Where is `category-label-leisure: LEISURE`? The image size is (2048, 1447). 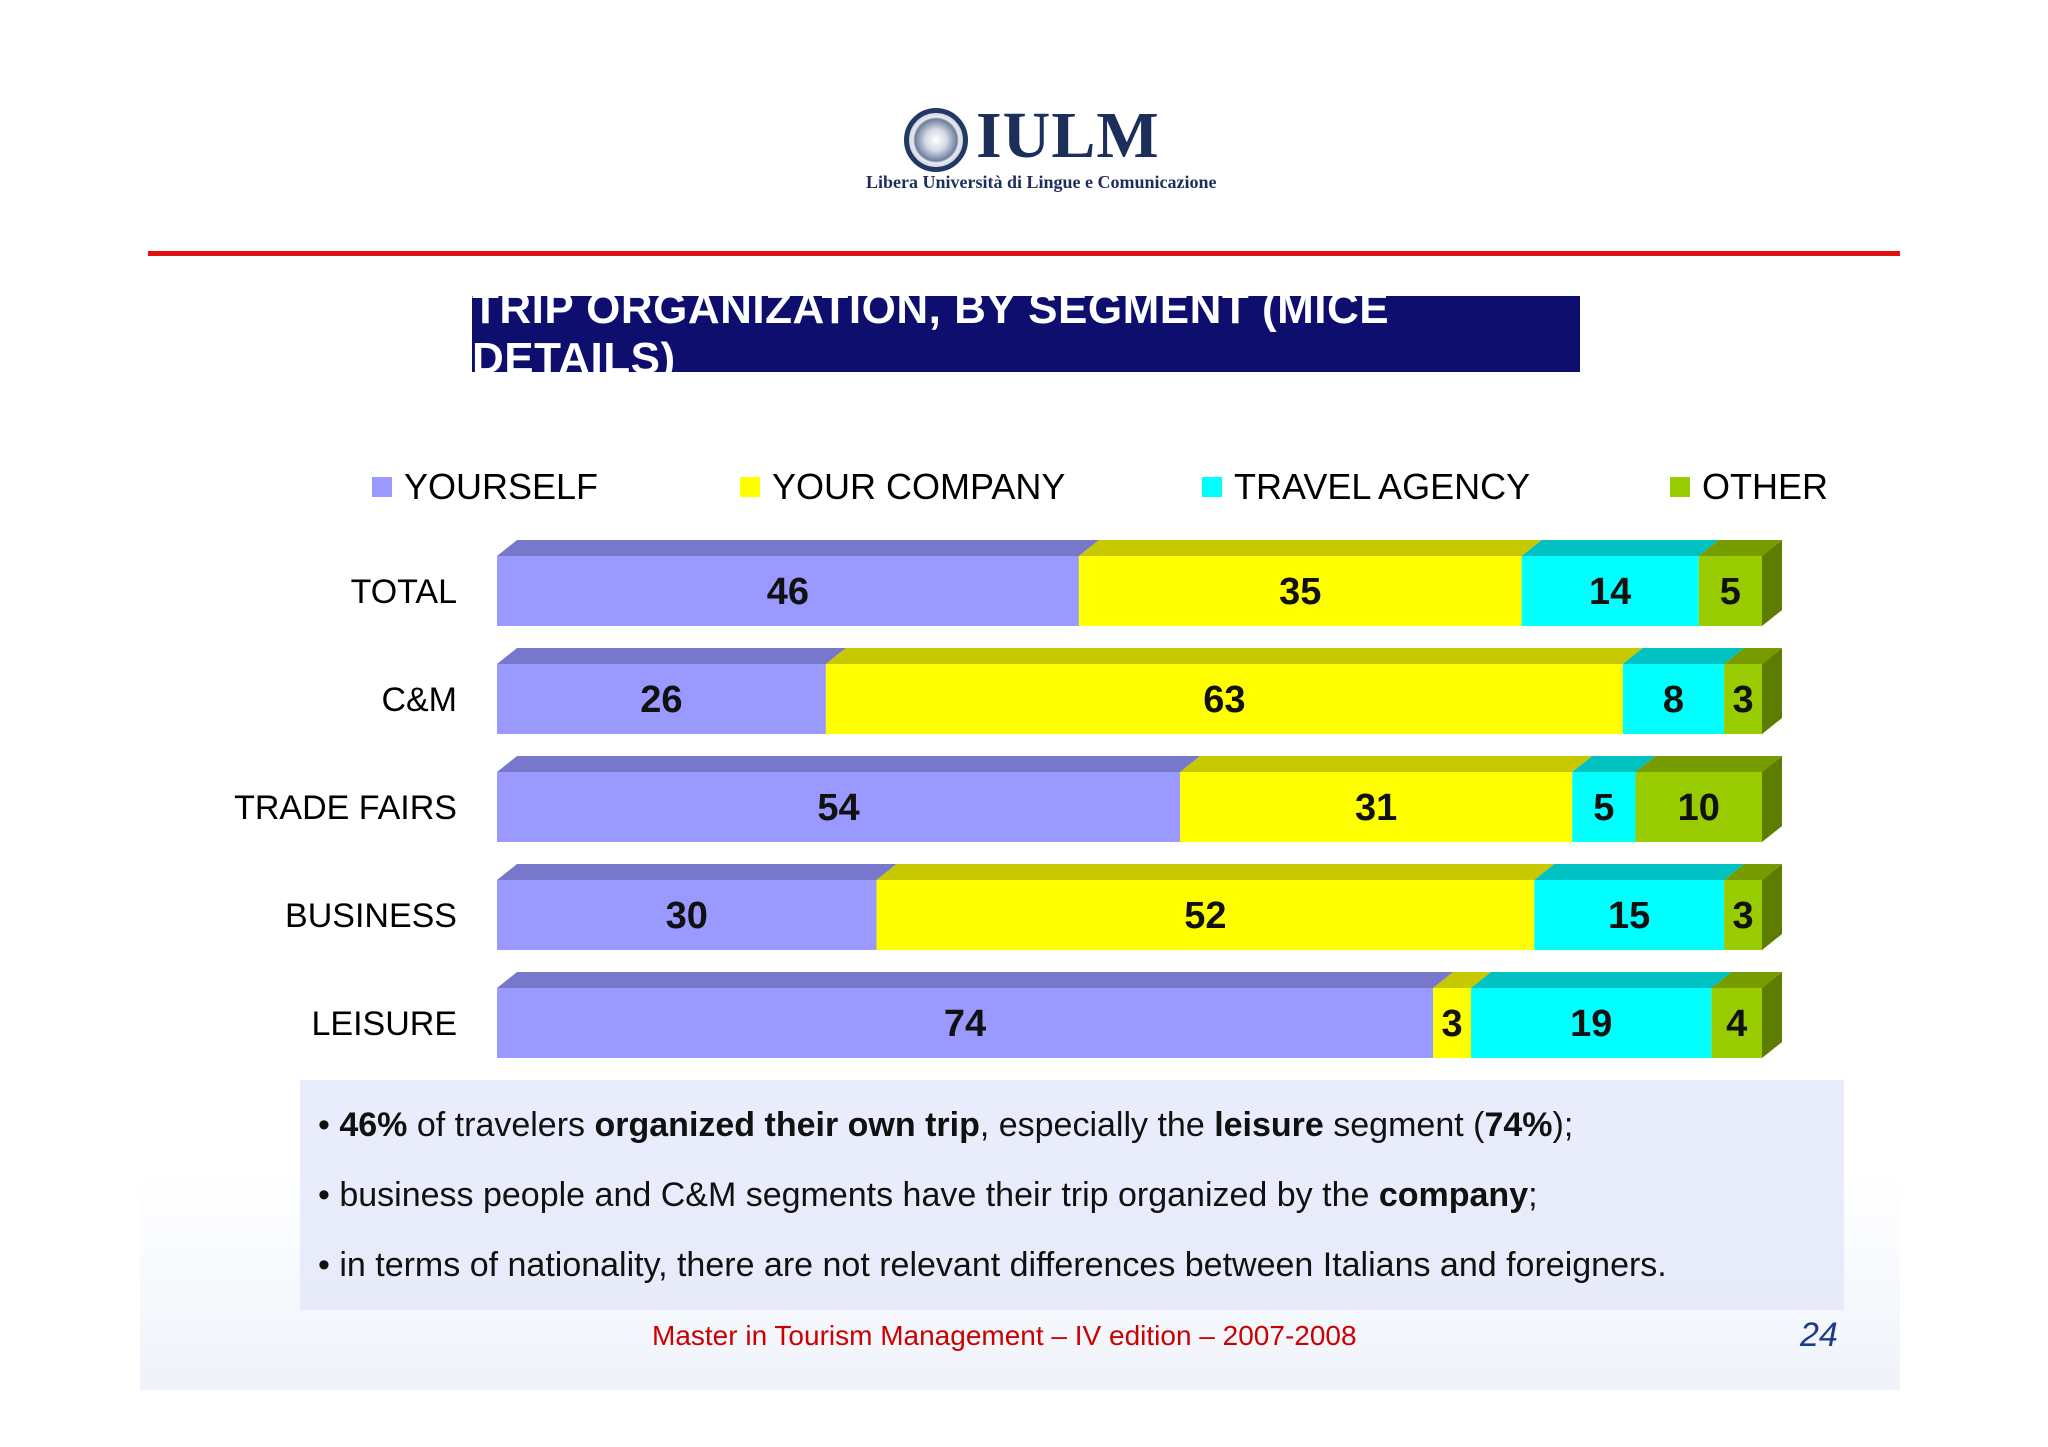
category-label-leisure: LEISURE is located at coordinates (385, 1024).